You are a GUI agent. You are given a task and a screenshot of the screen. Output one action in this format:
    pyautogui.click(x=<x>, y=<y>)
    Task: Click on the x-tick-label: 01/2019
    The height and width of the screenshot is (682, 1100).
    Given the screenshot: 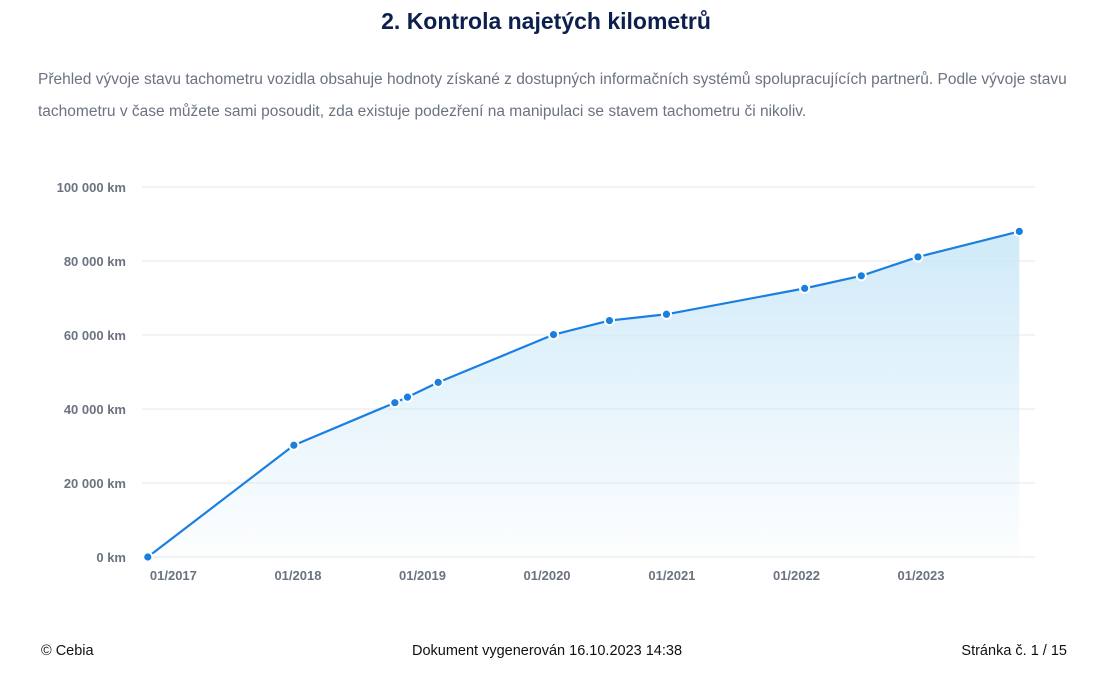 What is the action you would take?
    pyautogui.click(x=422, y=575)
    